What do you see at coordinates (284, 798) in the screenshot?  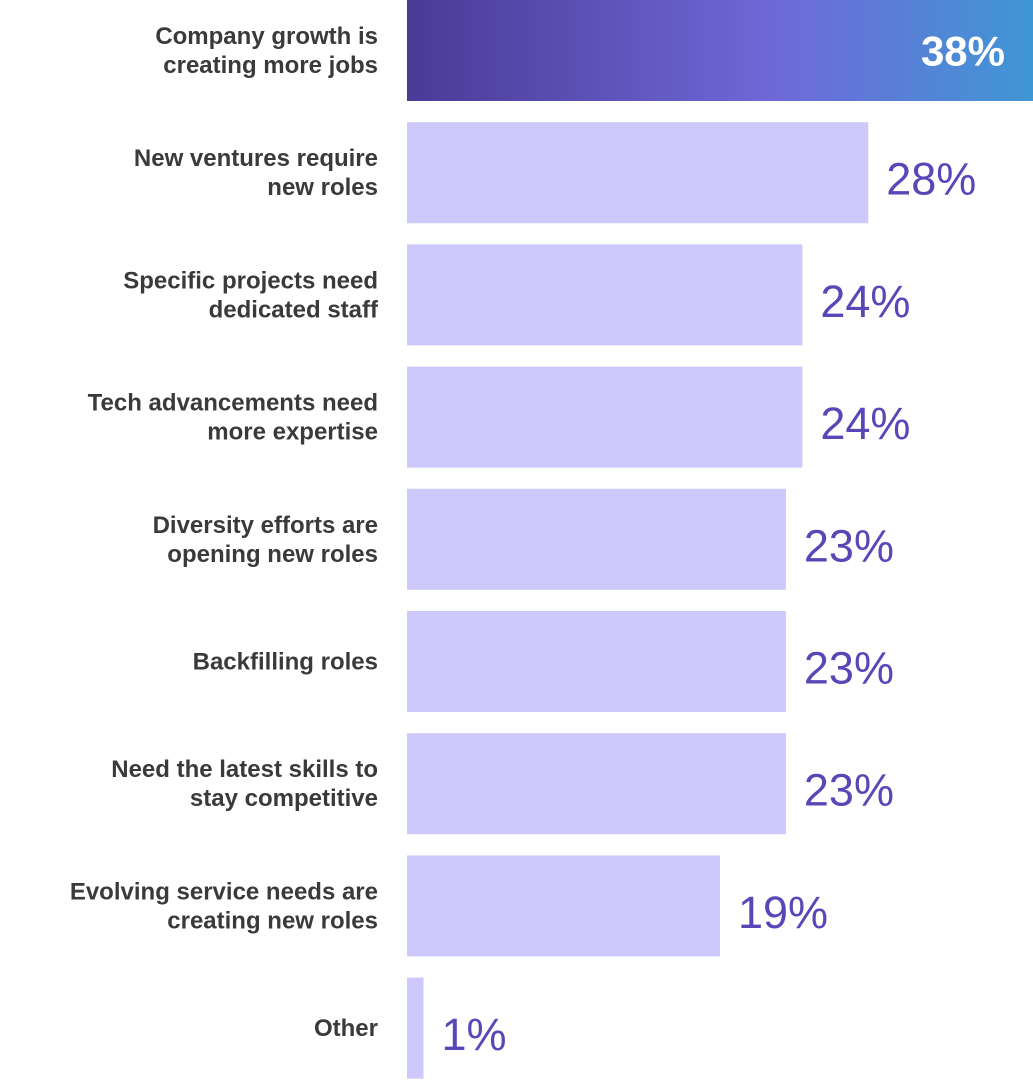 I see `category-label-6-line-1: stay competitive` at bounding box center [284, 798].